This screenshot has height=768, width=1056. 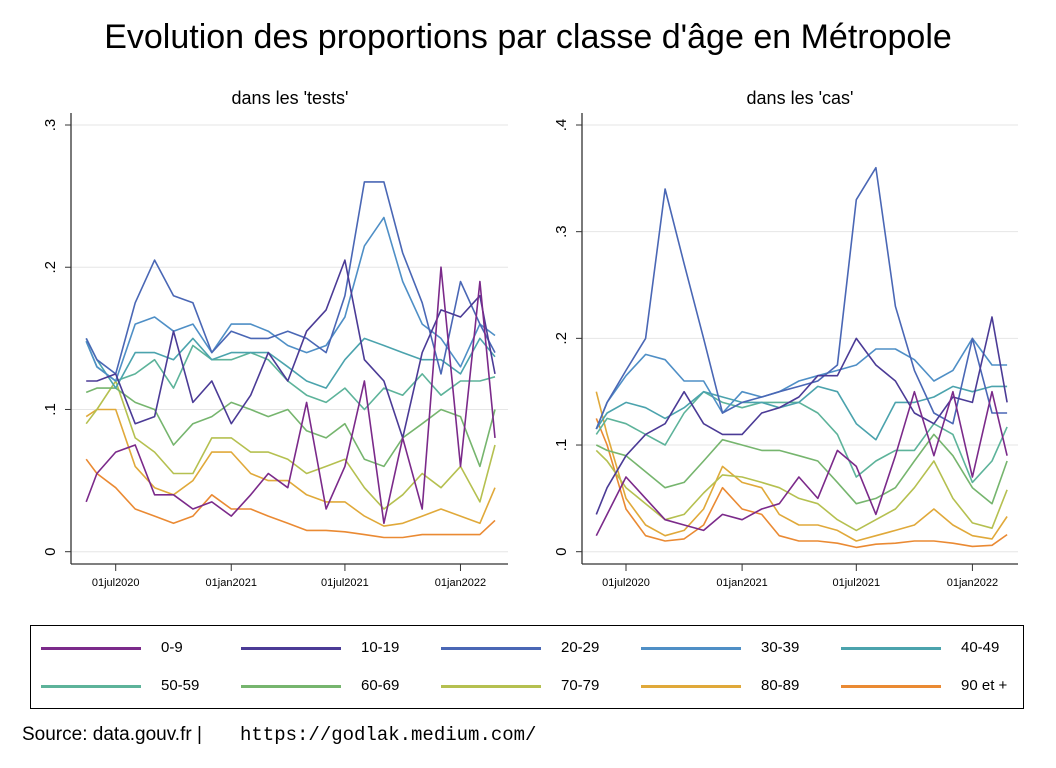 What do you see at coordinates (380, 647) in the screenshot?
I see `legend-label: 10-19` at bounding box center [380, 647].